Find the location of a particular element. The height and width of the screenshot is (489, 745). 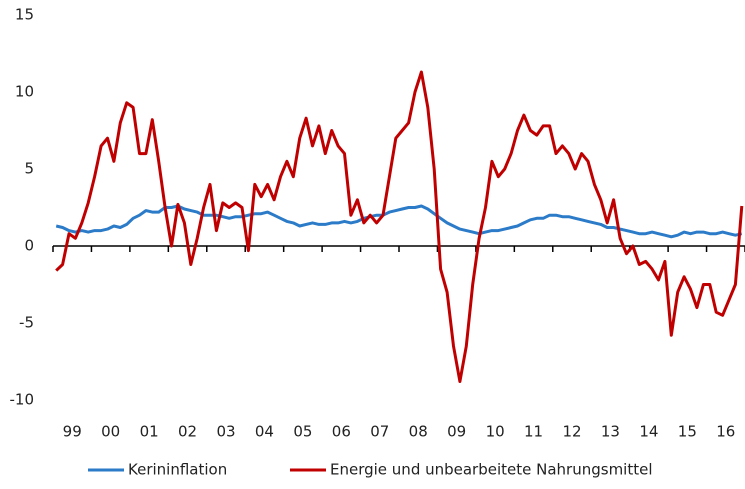

x-tick-label: 04 is located at coordinates (264, 432).